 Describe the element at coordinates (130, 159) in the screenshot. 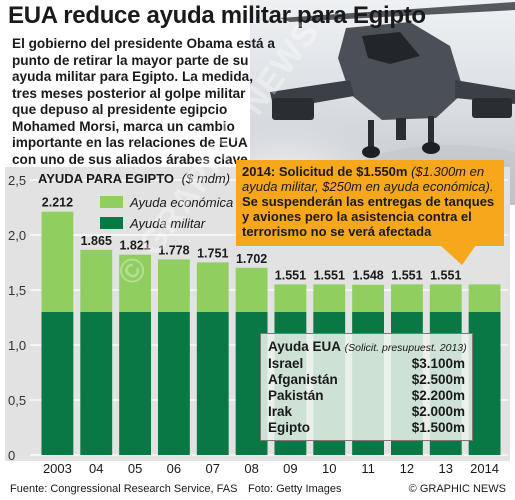

I see `intro-line: con uno de sus aliados árabes clave` at that location.